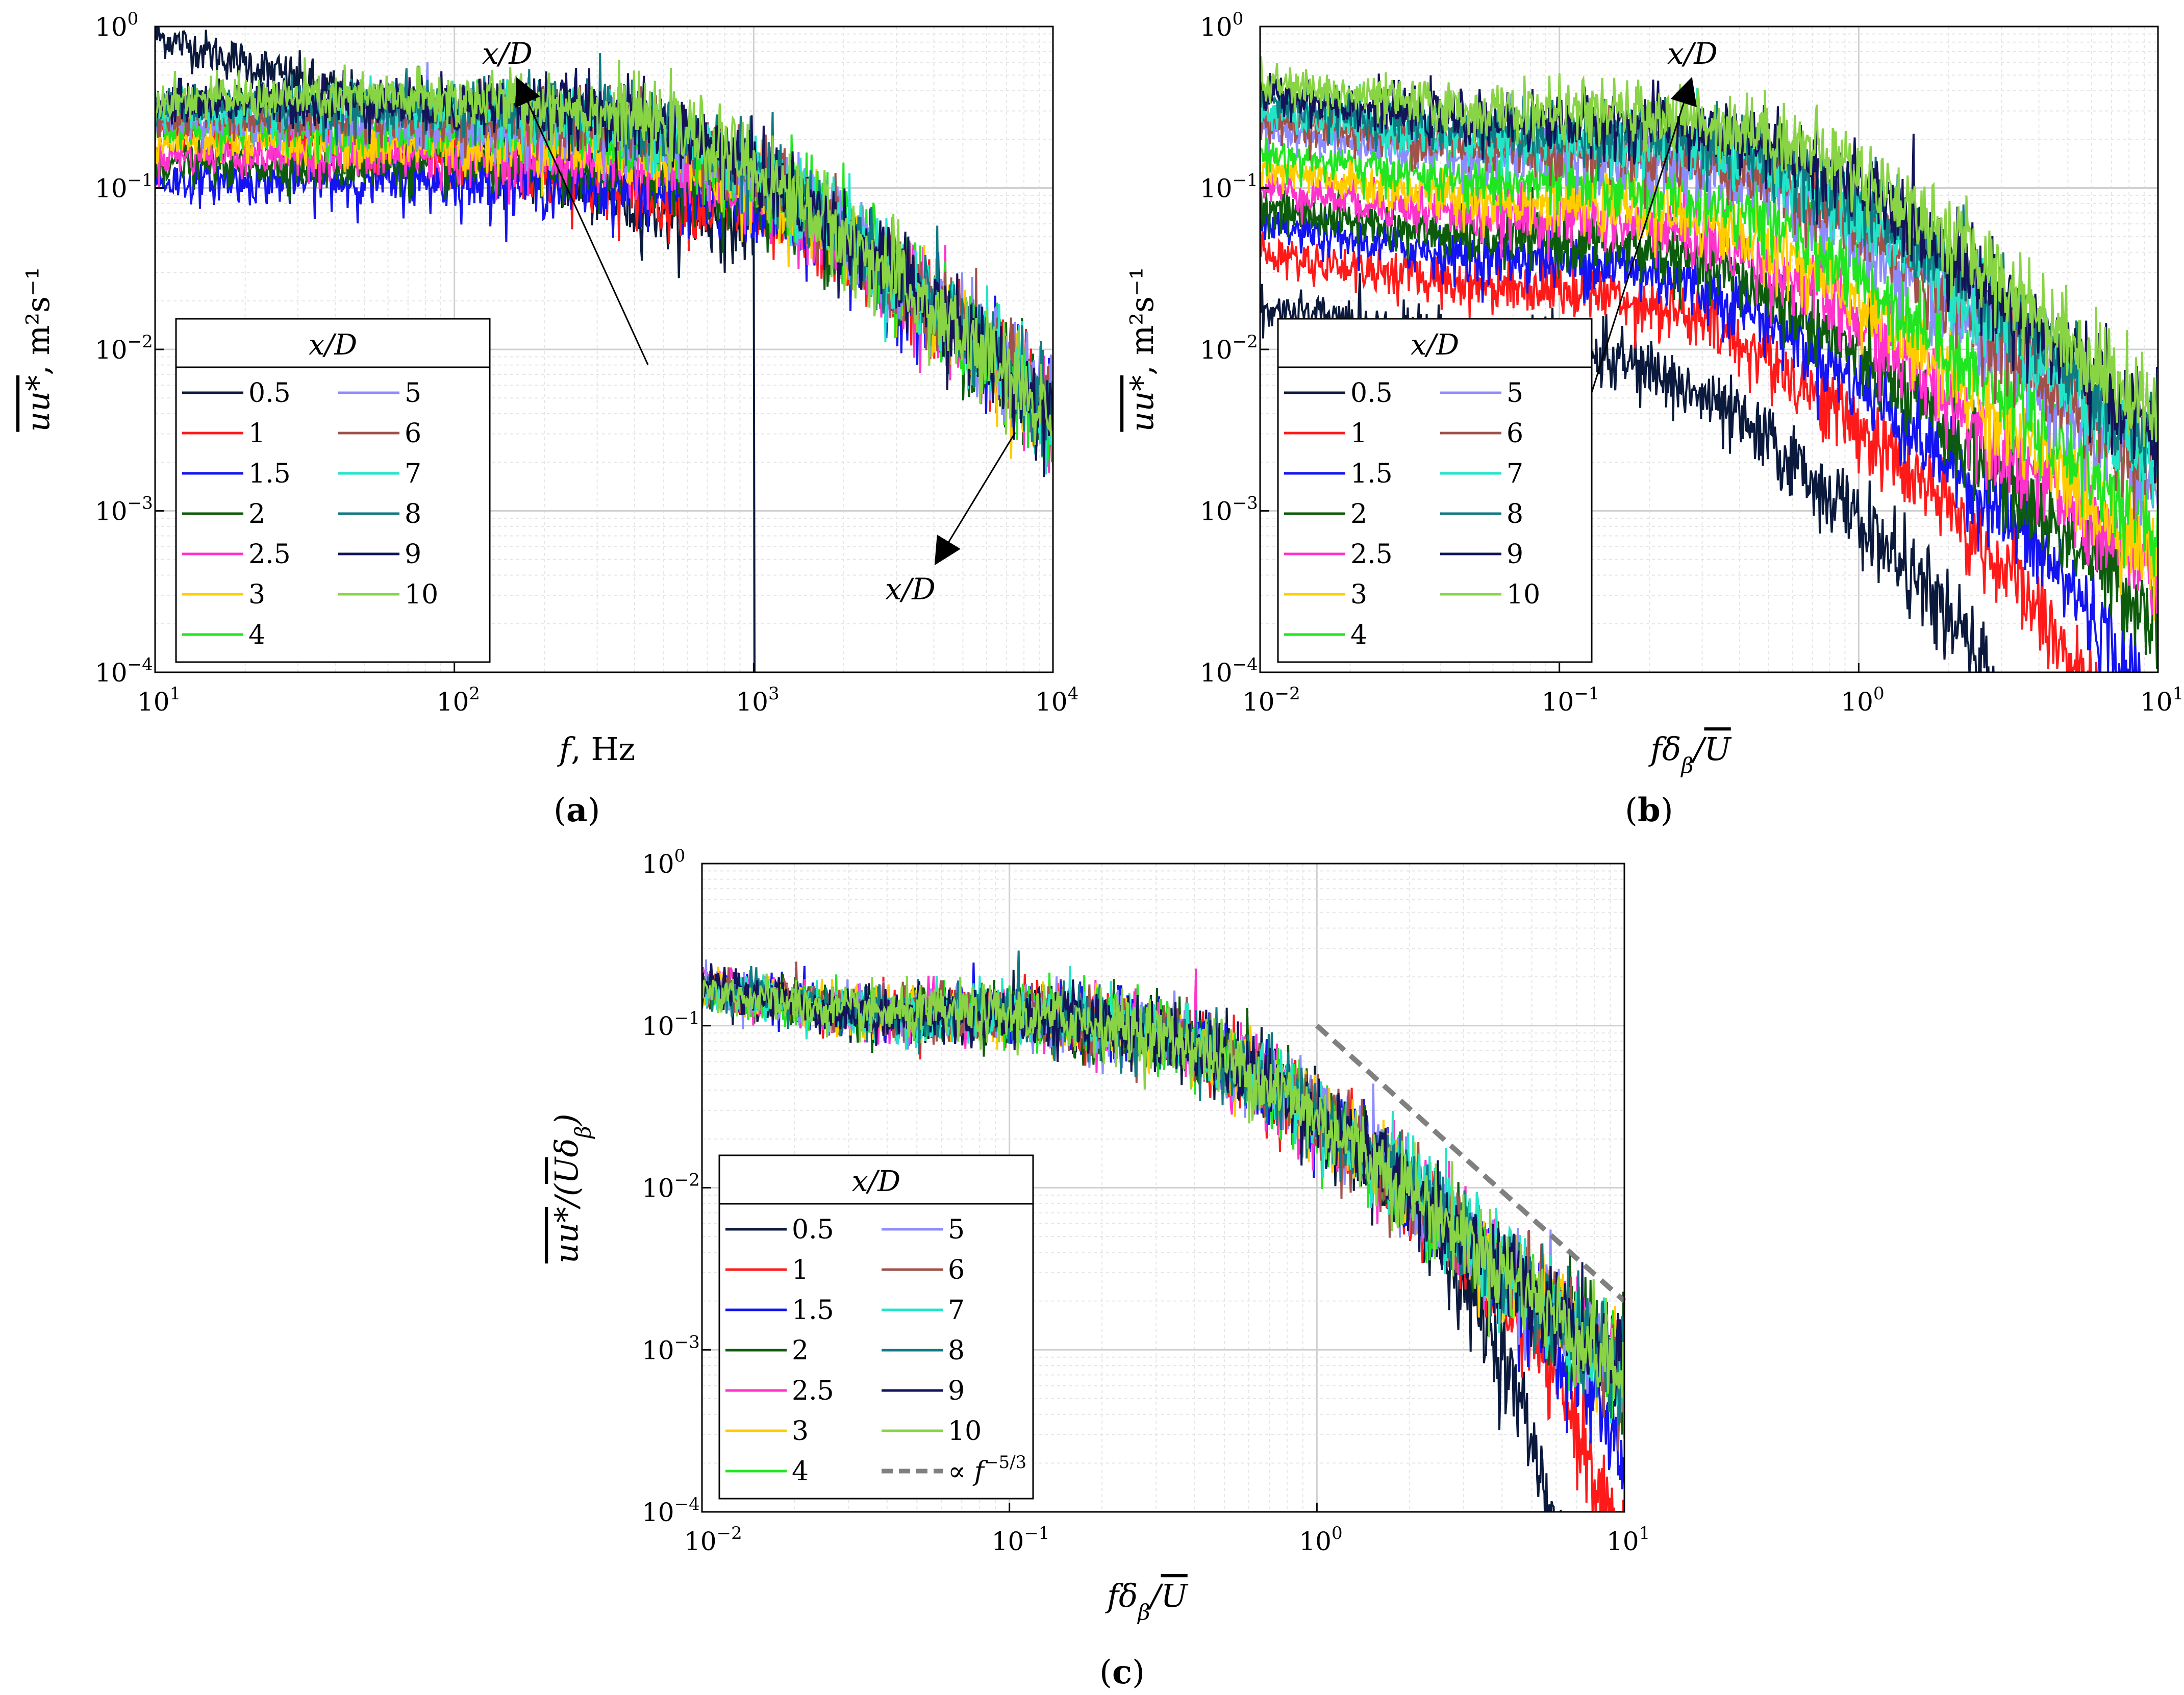 The height and width of the screenshot is (1695, 2184). I want to click on panel-b-curves, so click(1709, 364).